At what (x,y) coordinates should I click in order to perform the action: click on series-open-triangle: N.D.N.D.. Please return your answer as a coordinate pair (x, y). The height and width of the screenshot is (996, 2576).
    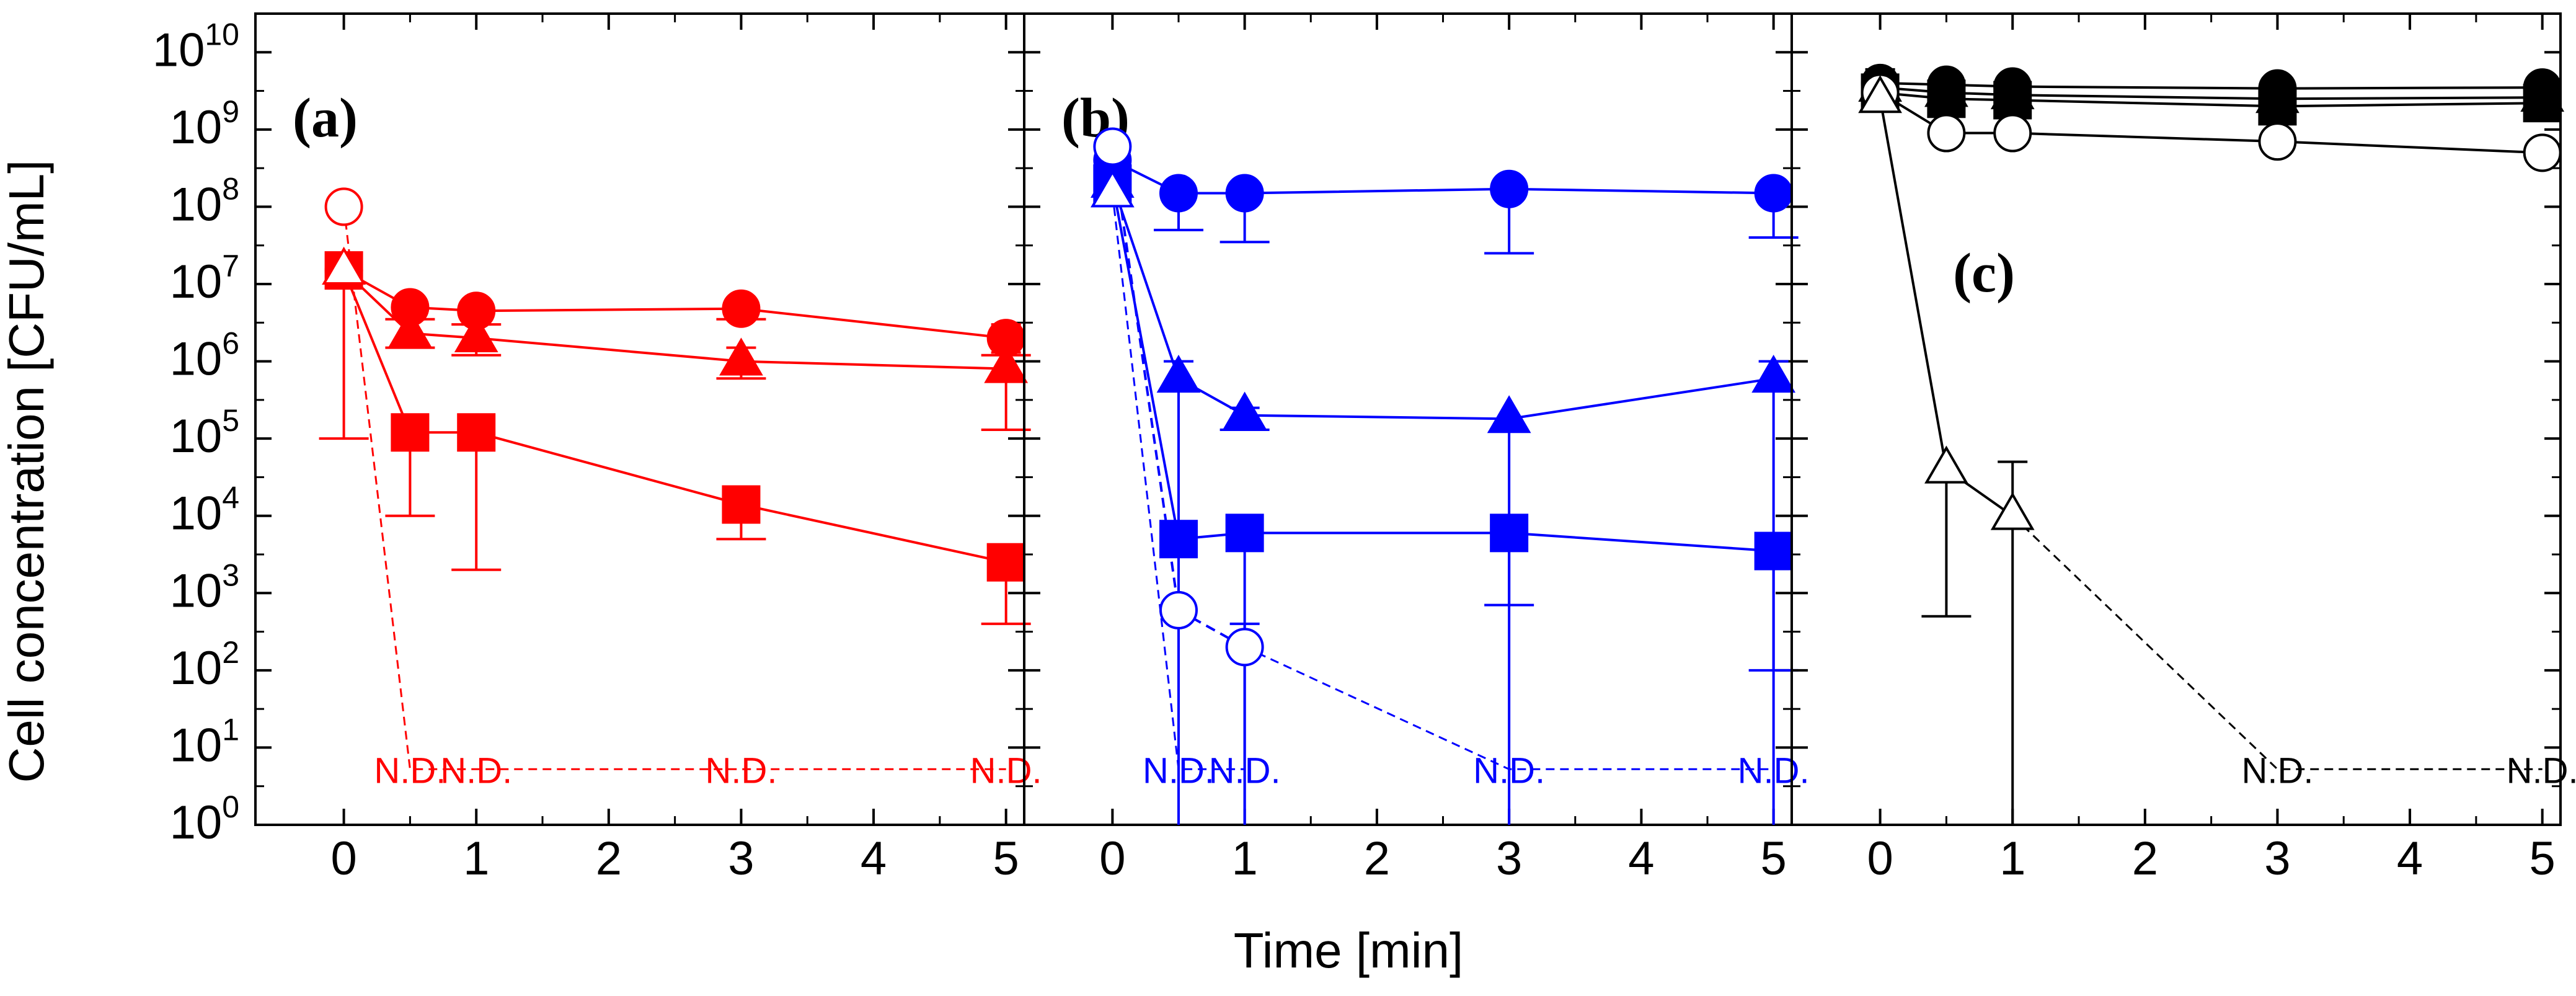
    Looking at the image, I should click on (1186, 480).